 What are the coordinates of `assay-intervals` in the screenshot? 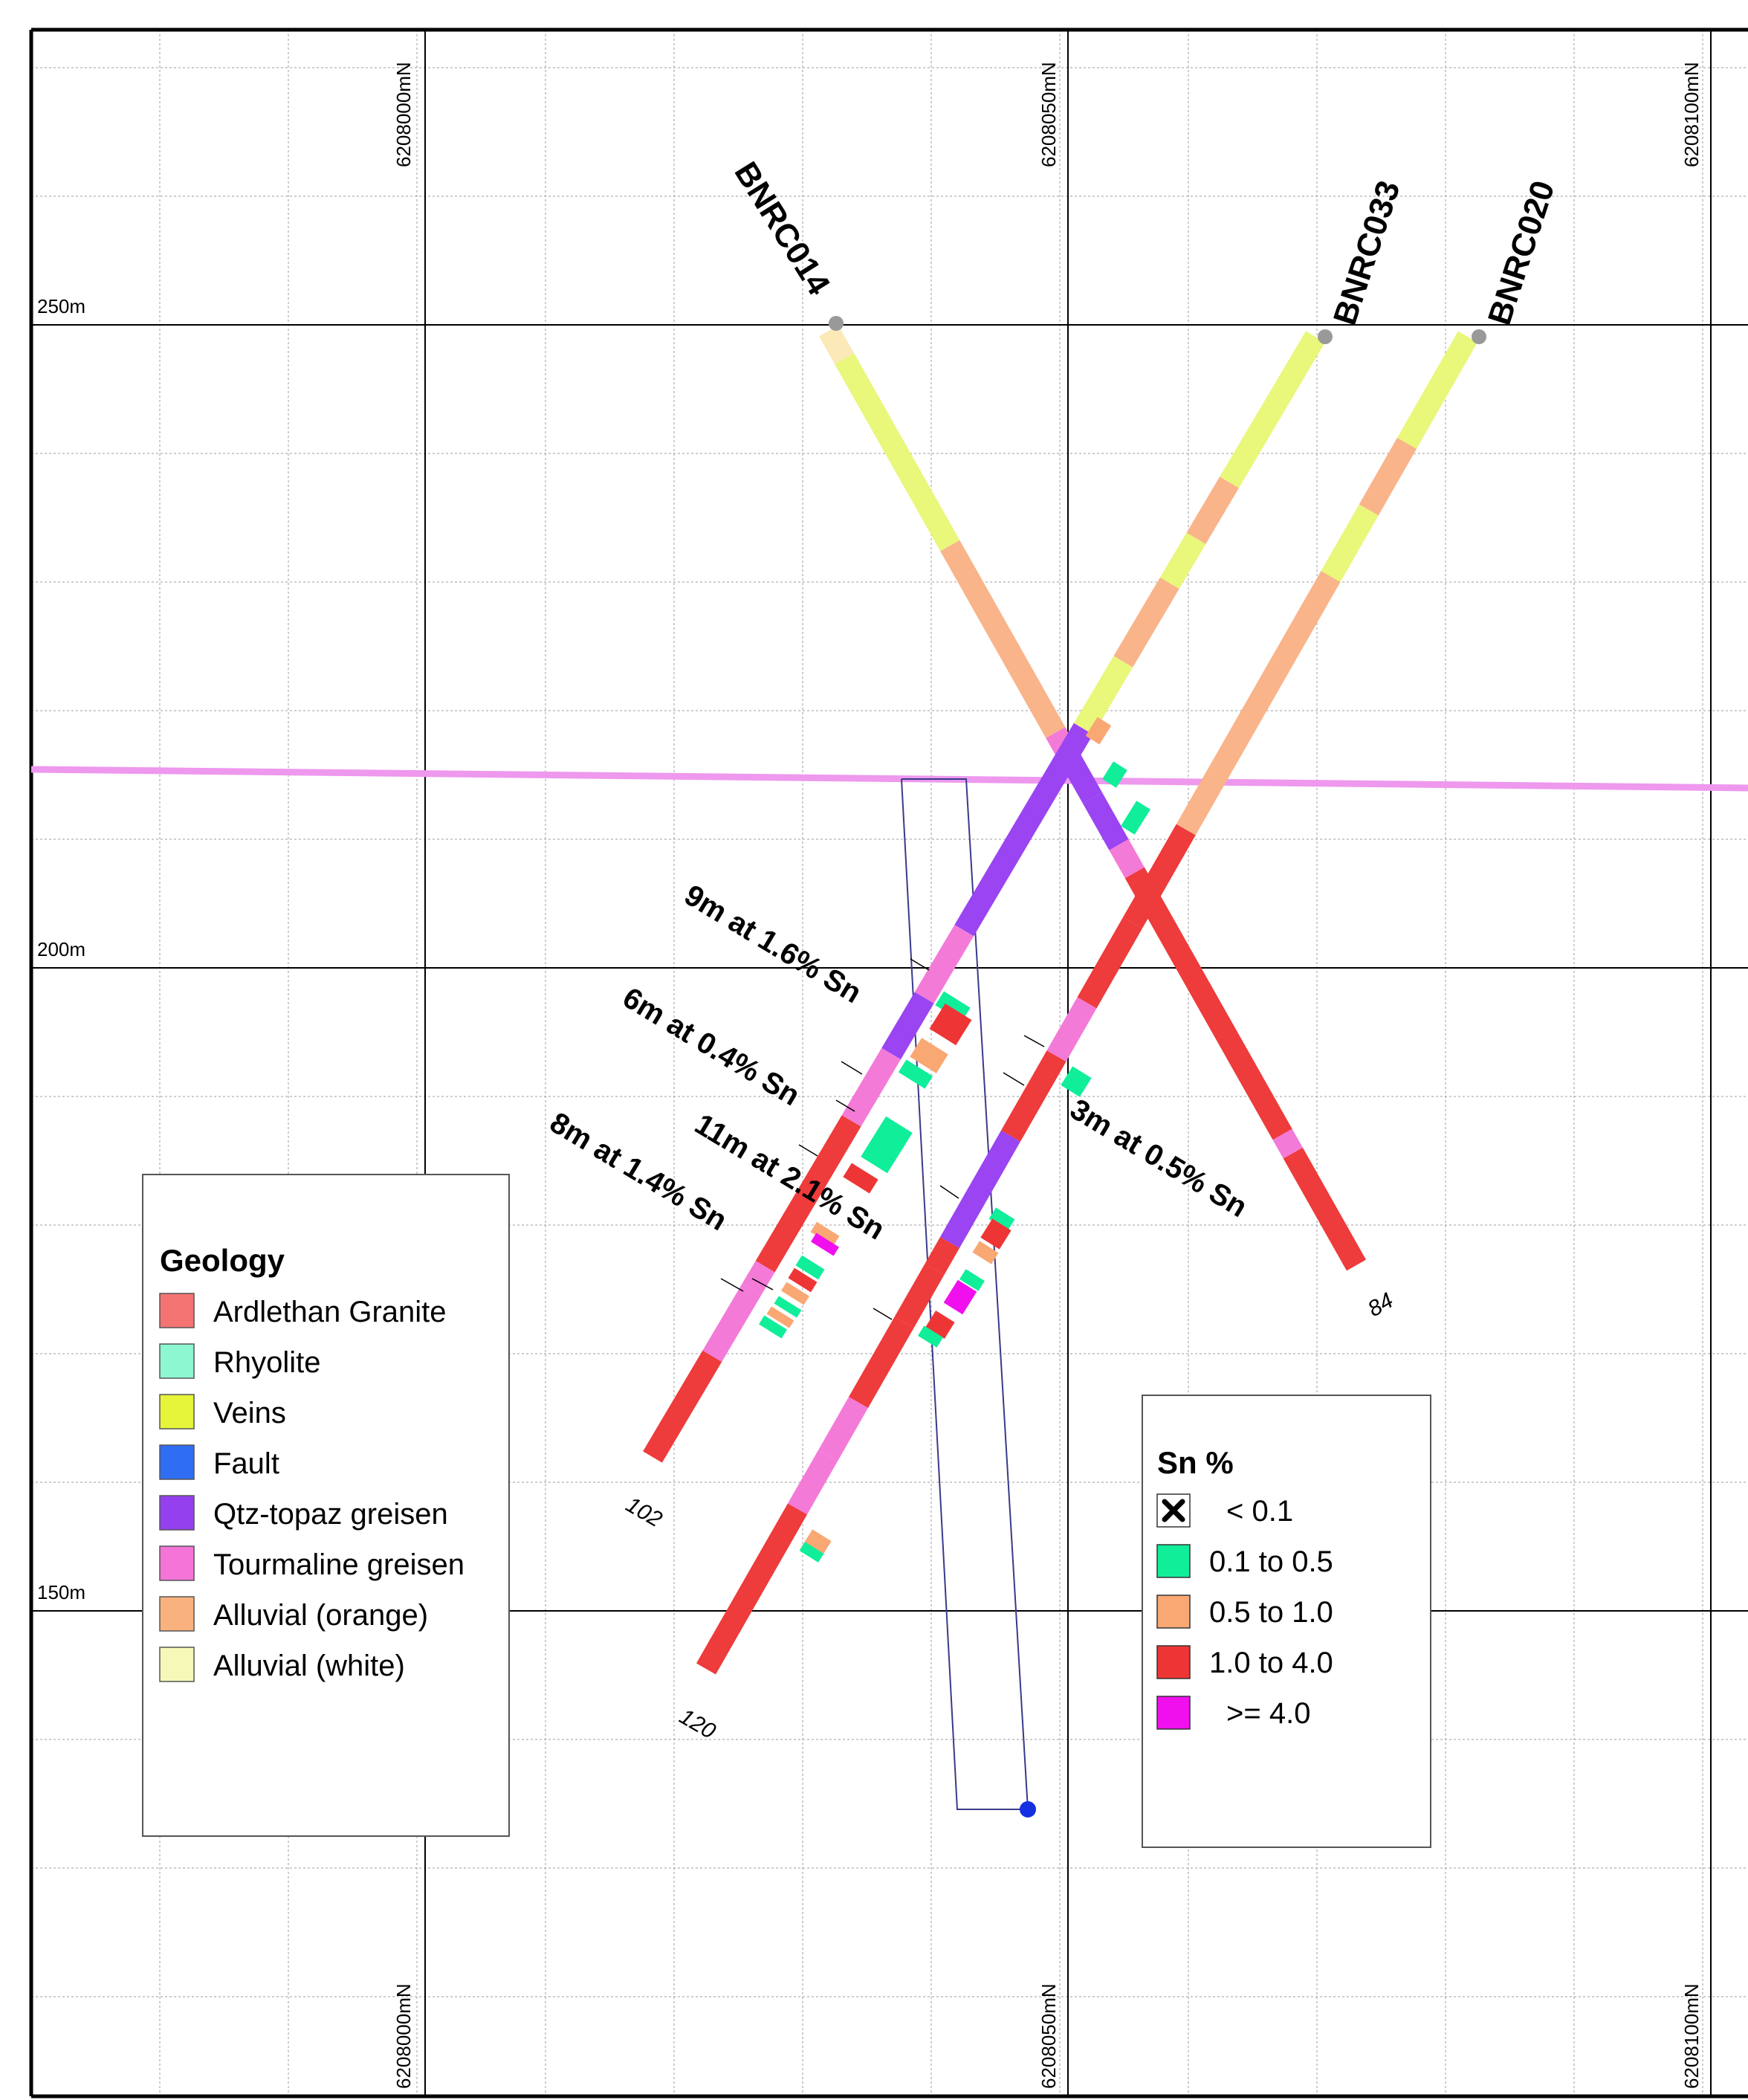 It's located at (955, 1140).